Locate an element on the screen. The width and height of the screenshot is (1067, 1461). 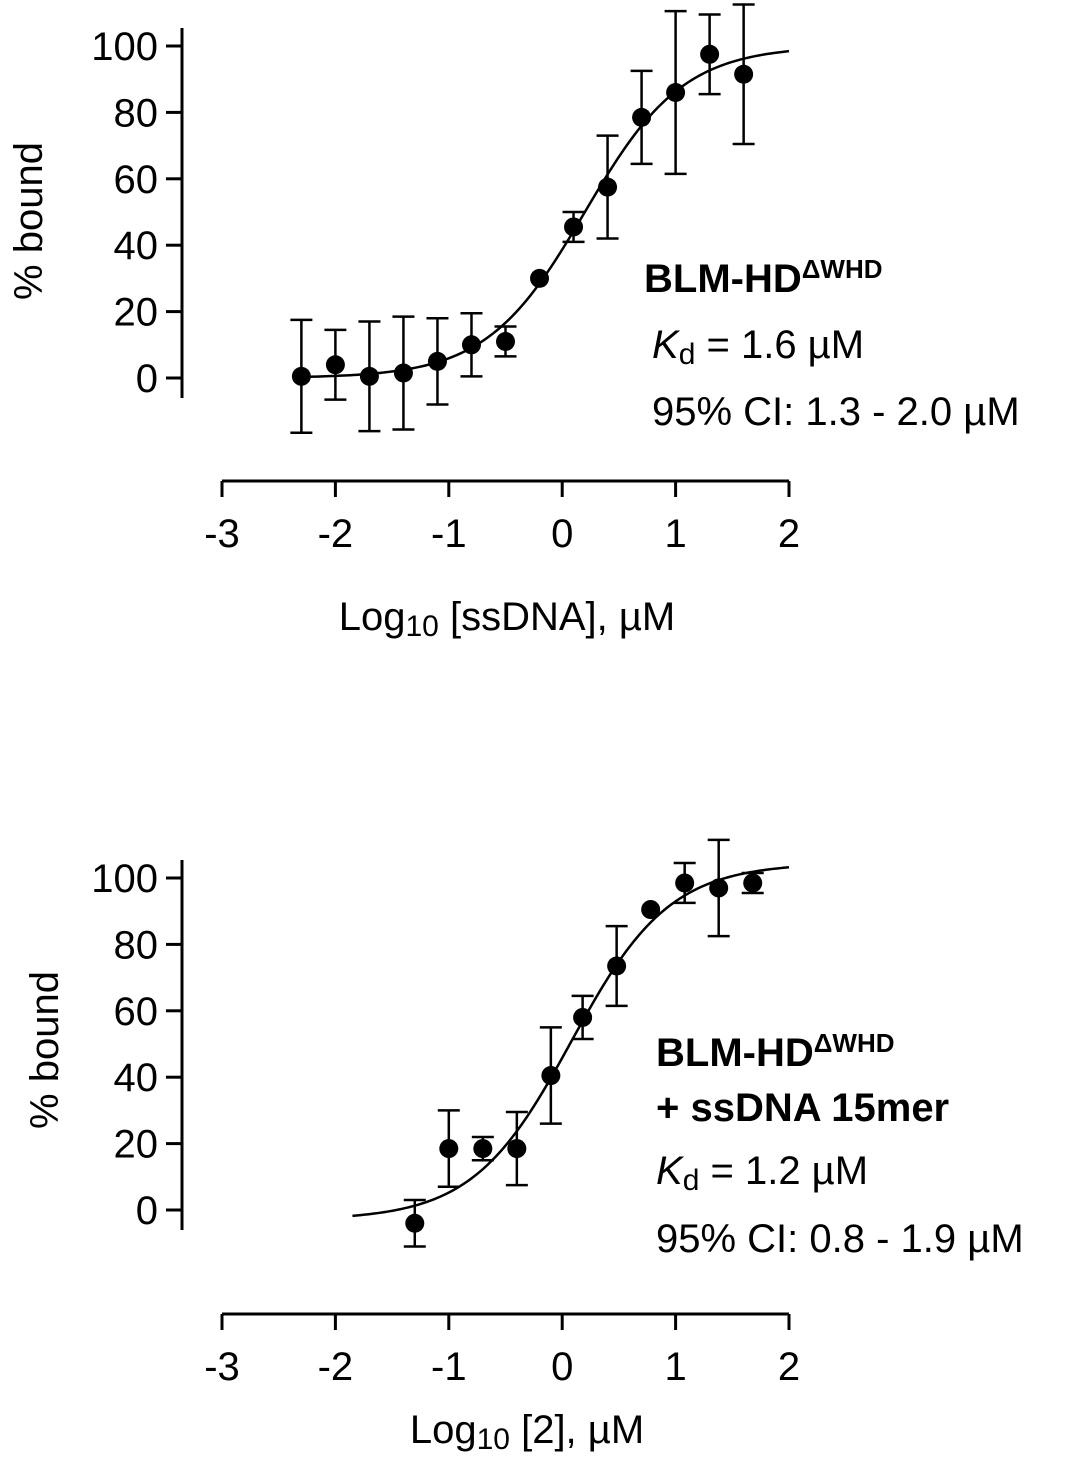
x-axis-label-rest: [ssDNA], µM is located at coordinates (557, 617).